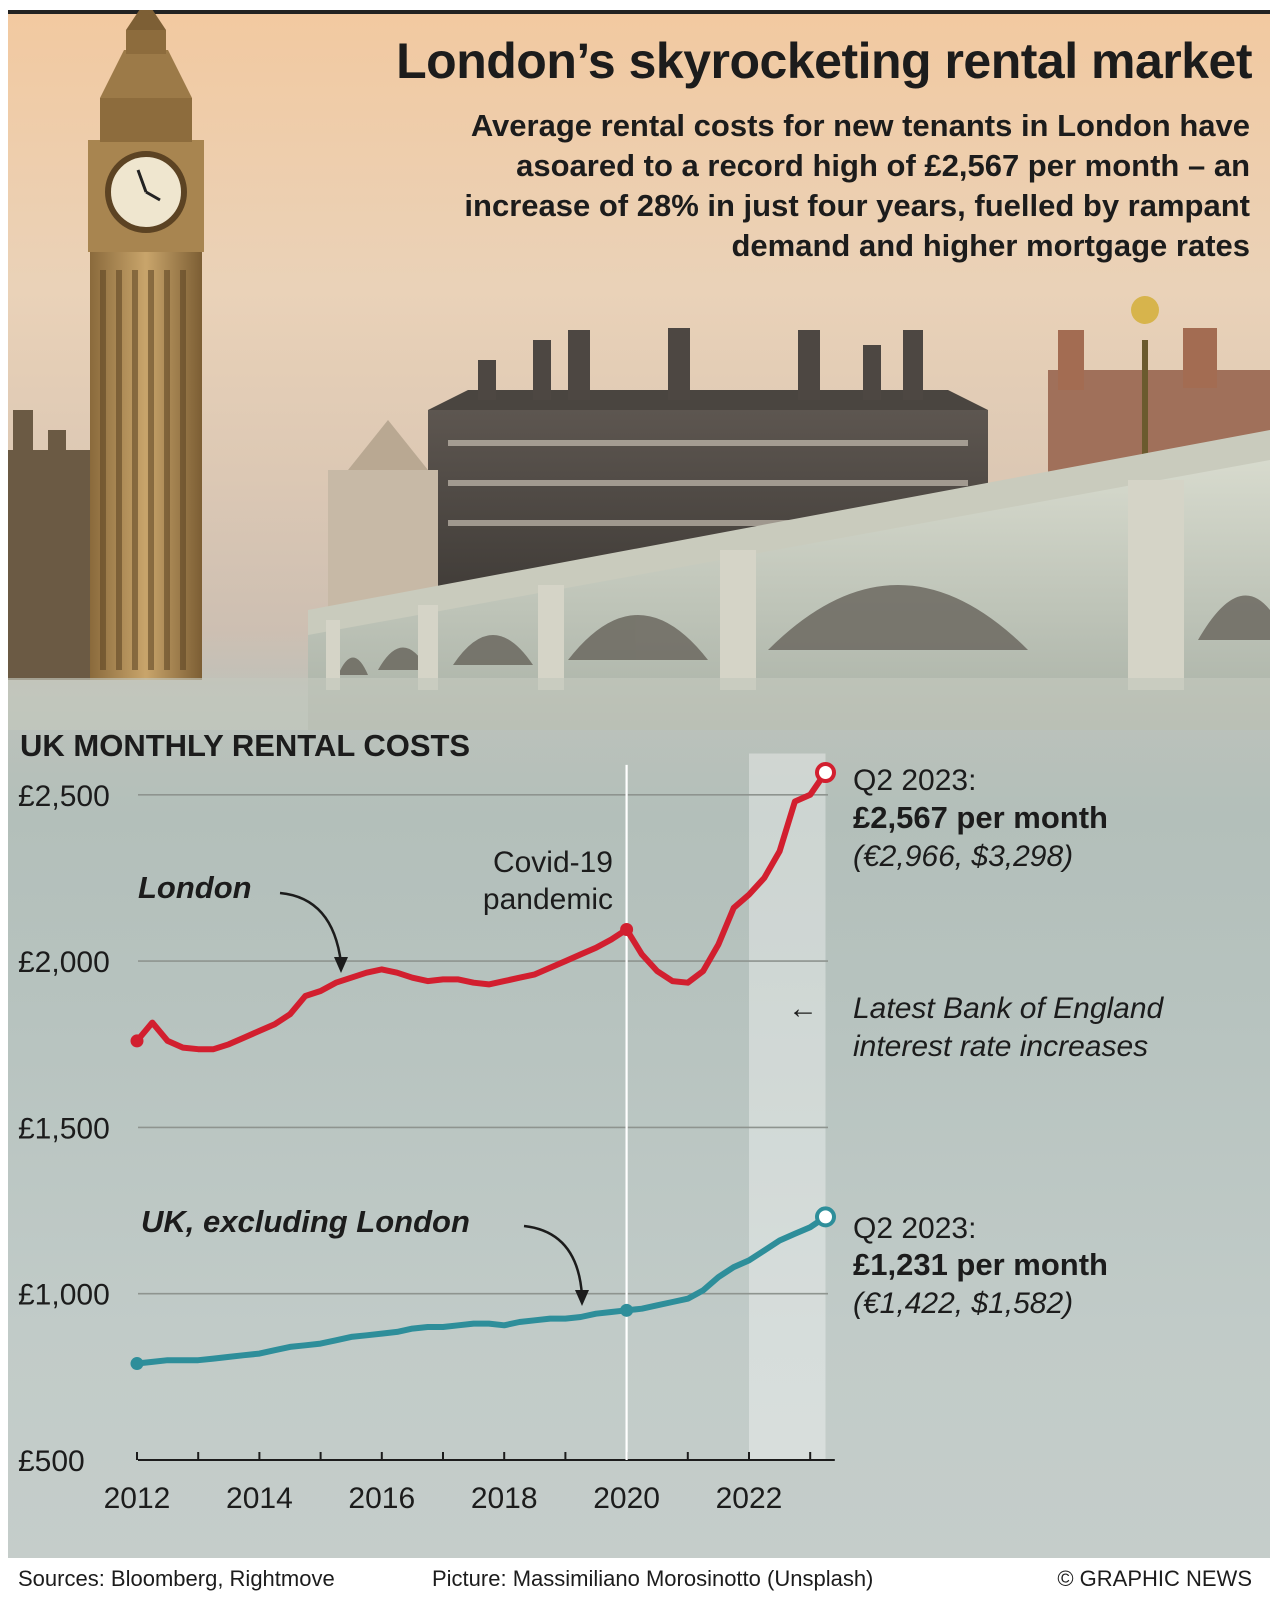 This screenshot has width=1278, height=1598. What do you see at coordinates (137, 1041) in the screenshot?
I see `london-start-point` at bounding box center [137, 1041].